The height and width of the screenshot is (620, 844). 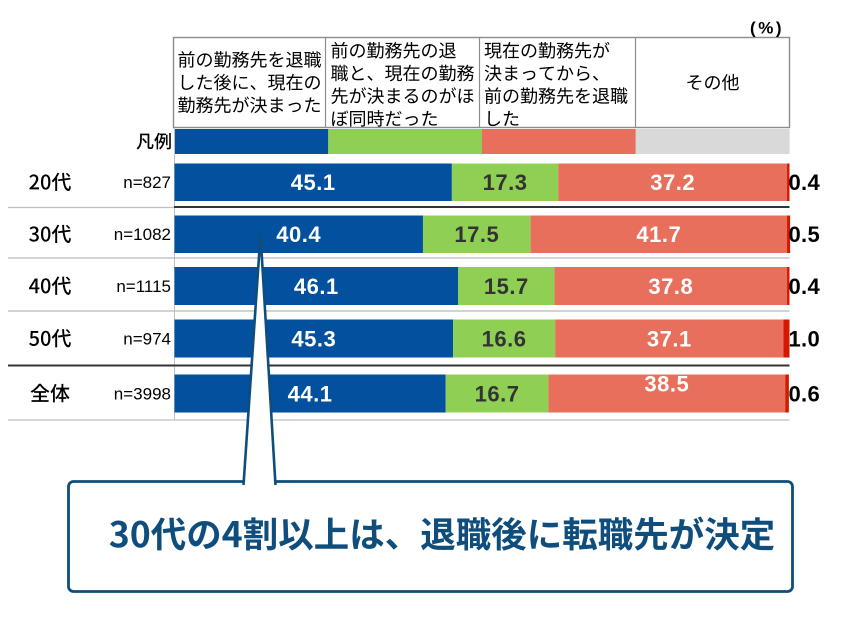 I want to click on svg-text: 44.1, so click(x=310, y=394).